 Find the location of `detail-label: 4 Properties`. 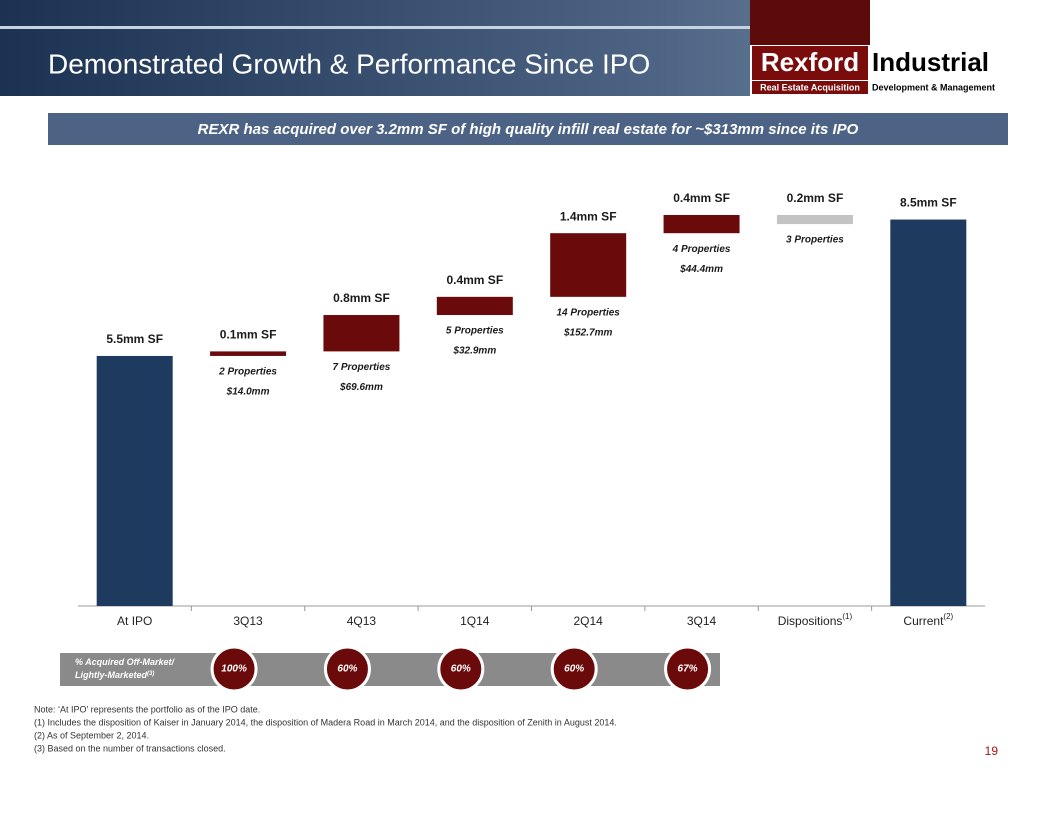

detail-label: 4 Properties is located at coordinates (701, 249).